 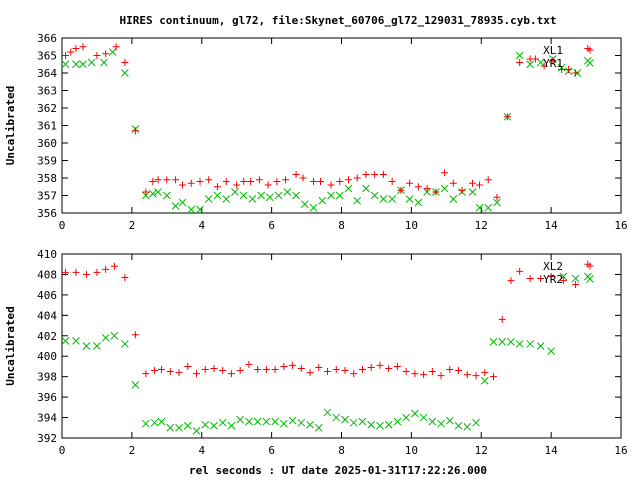 What do you see at coordinates (553, 50) in the screenshot?
I see `legend-label: XL1` at bounding box center [553, 50].